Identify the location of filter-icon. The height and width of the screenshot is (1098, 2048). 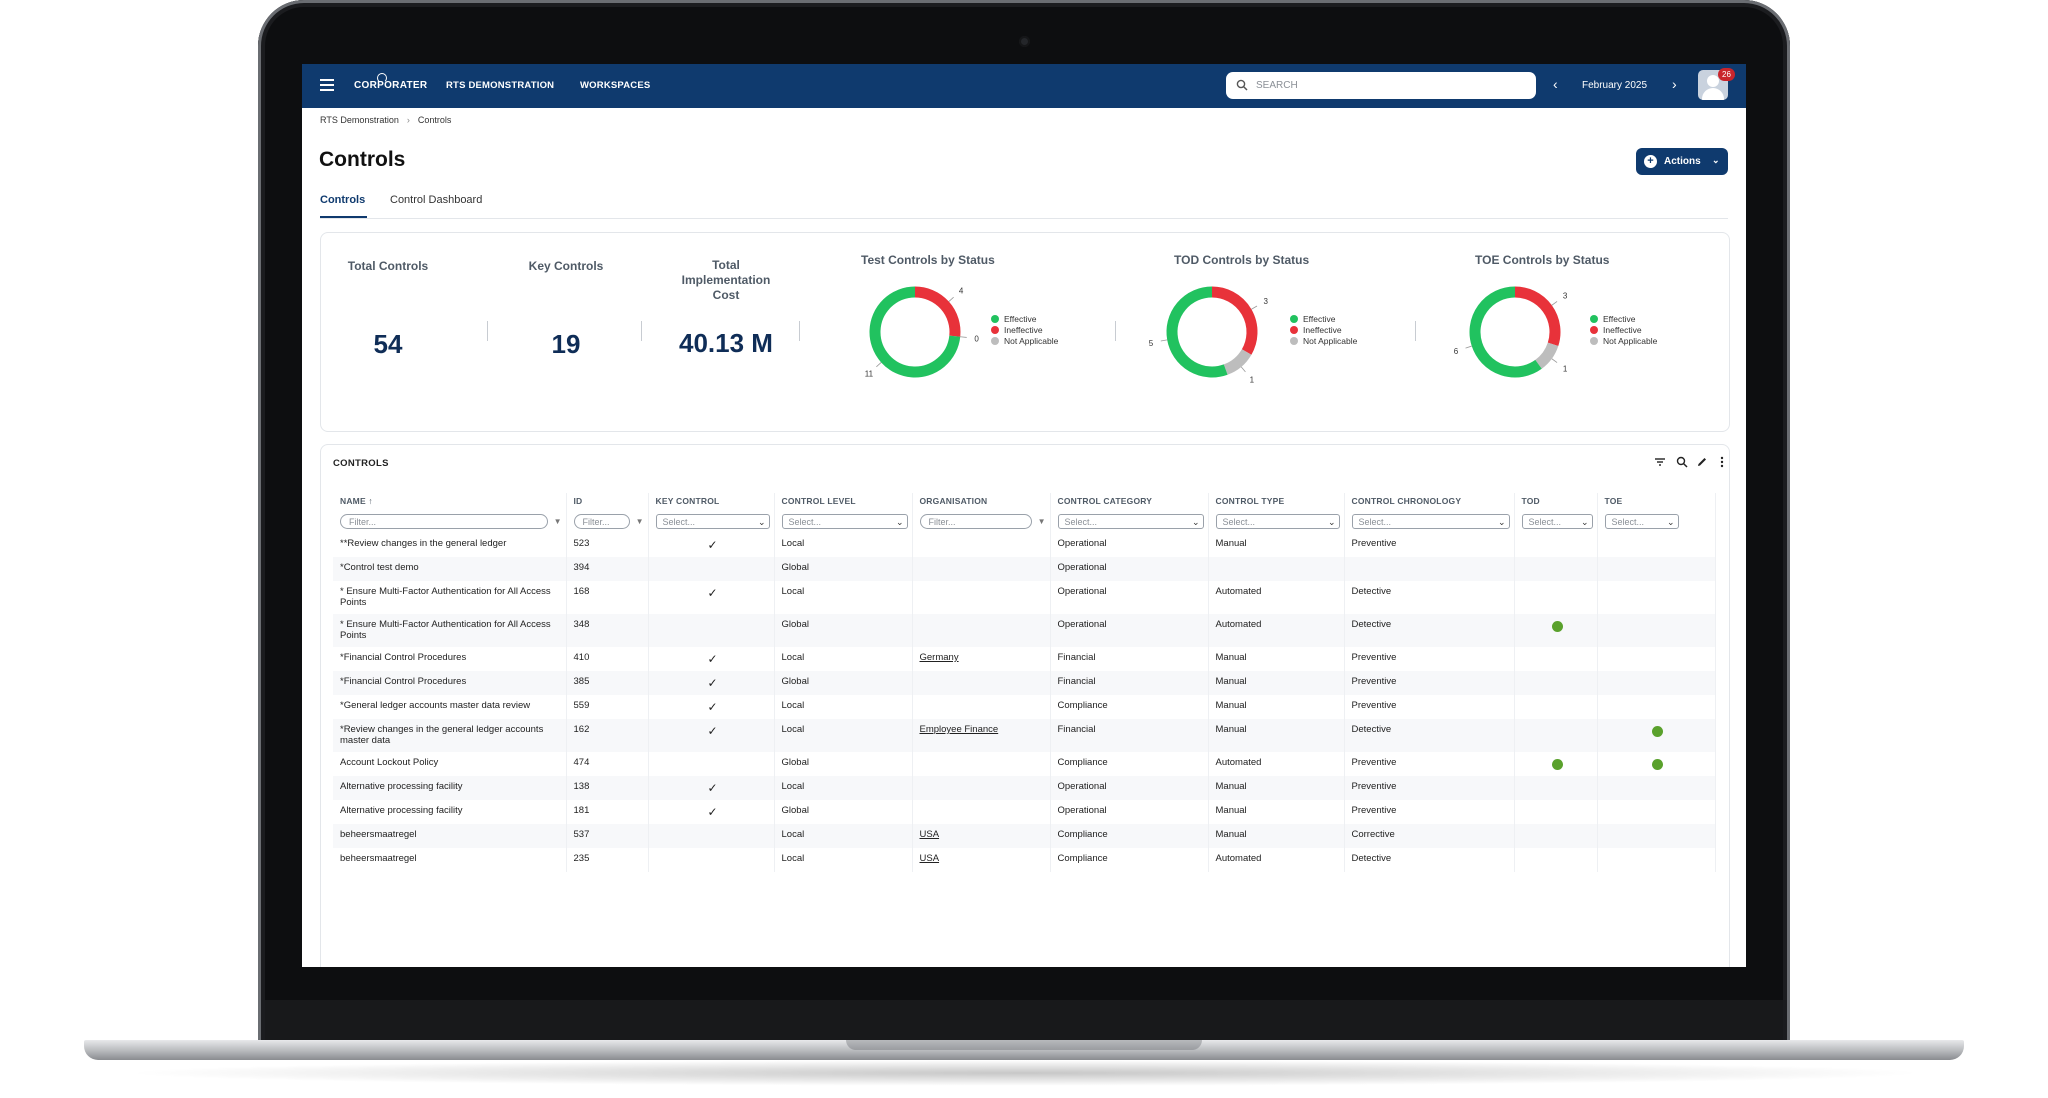
(1660, 462).